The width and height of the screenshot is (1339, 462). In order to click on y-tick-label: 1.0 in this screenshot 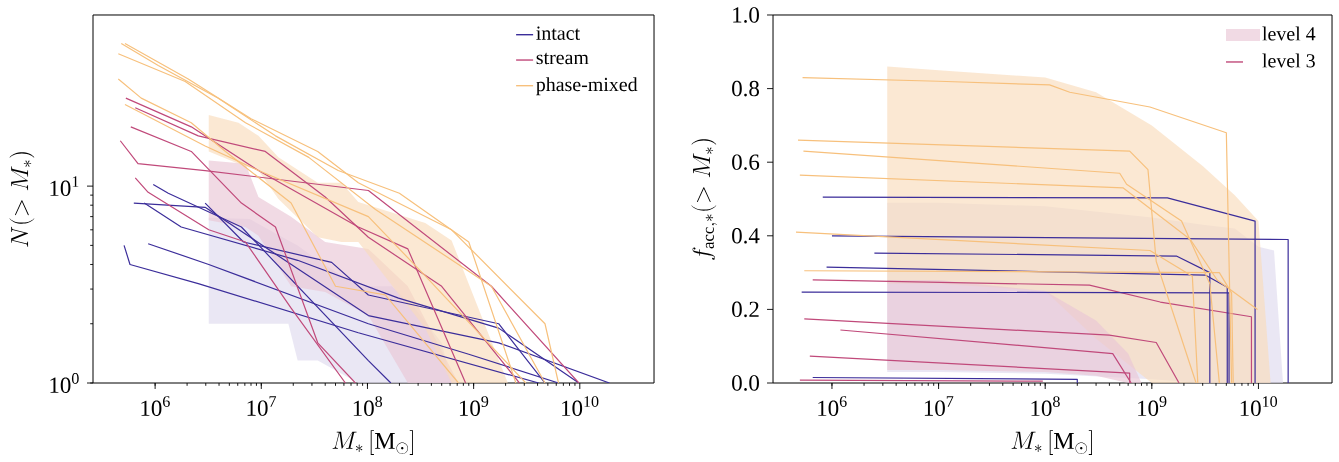, I will do `click(746, 15)`.